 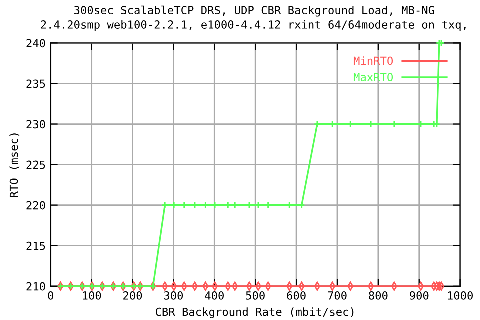 What do you see at coordinates (36, 286) in the screenshot?
I see `y-tick-label: 210` at bounding box center [36, 286].